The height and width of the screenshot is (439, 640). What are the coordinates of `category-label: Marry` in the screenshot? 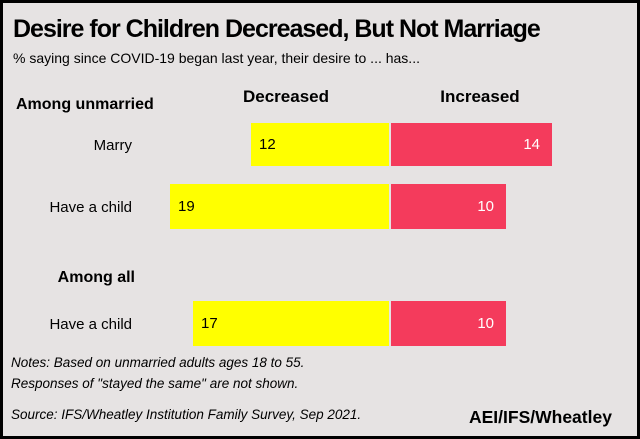 It's located at (112, 145).